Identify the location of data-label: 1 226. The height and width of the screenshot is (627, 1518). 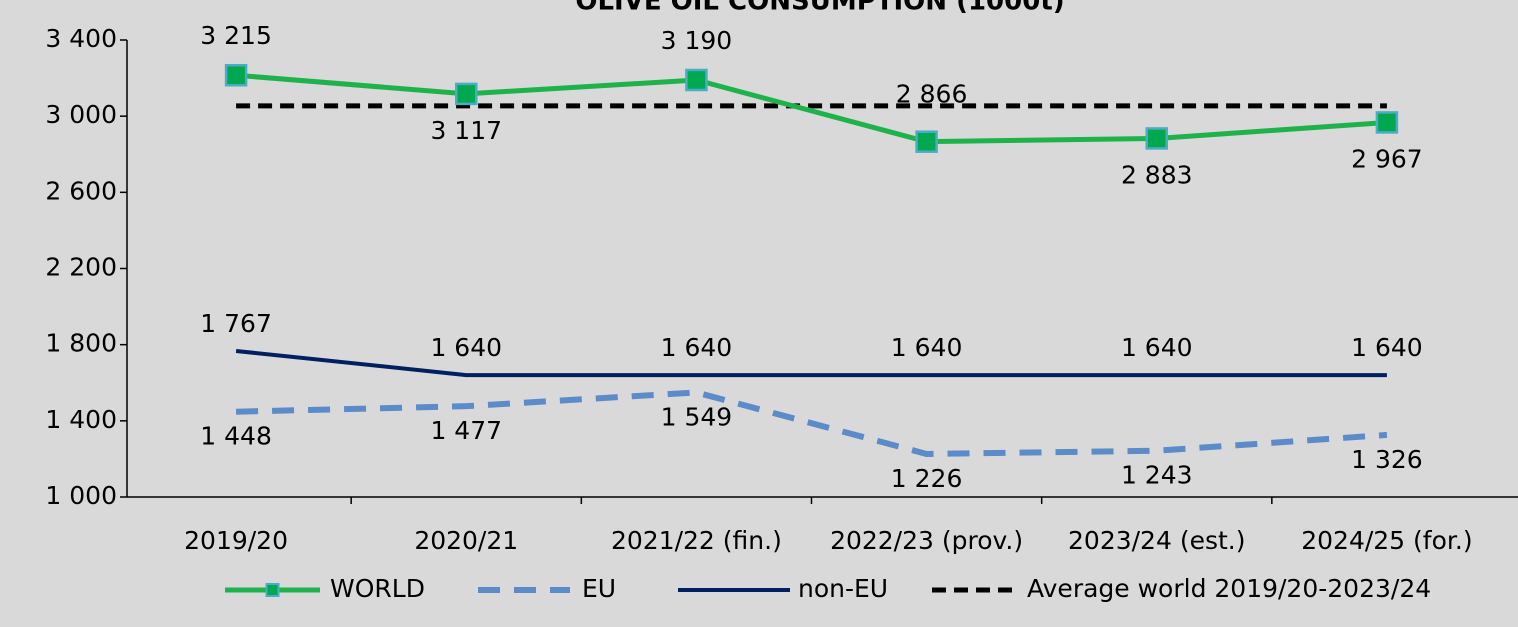
(927, 478).